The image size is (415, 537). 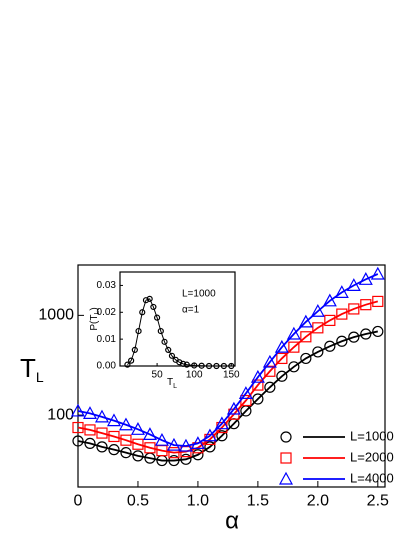 What do you see at coordinates (378, 501) in the screenshot?
I see `x-tick-label: 2.5` at bounding box center [378, 501].